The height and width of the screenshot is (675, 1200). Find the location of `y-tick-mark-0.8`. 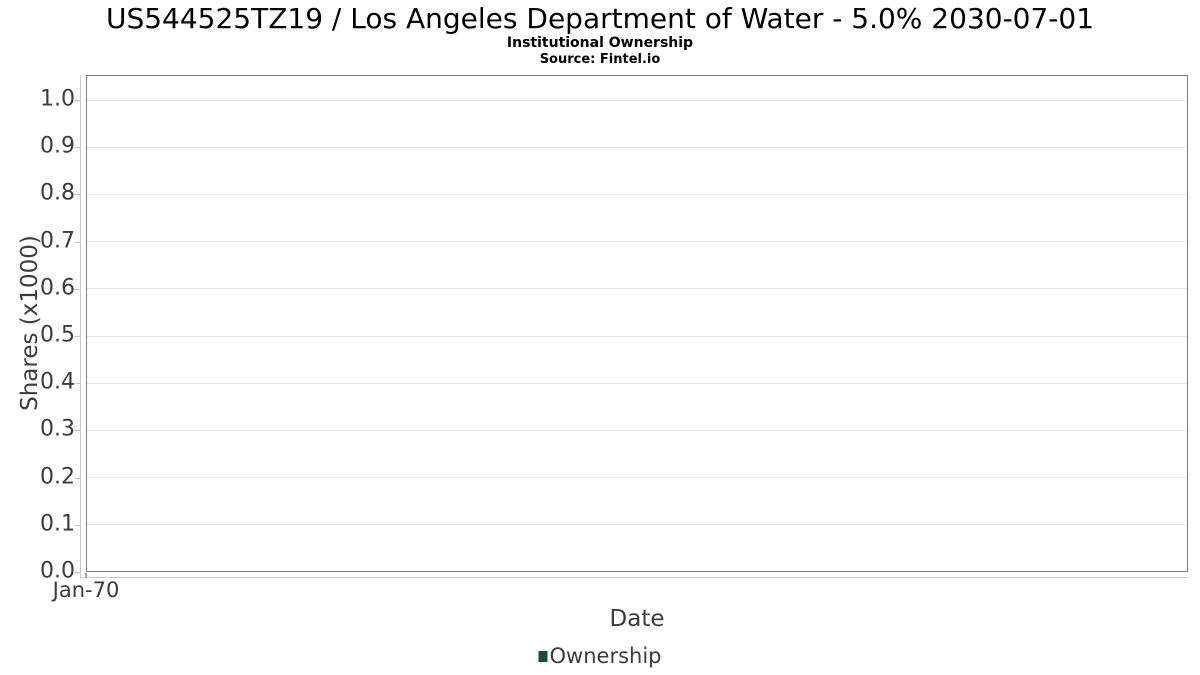

y-tick-mark-0.8 is located at coordinates (77, 195).